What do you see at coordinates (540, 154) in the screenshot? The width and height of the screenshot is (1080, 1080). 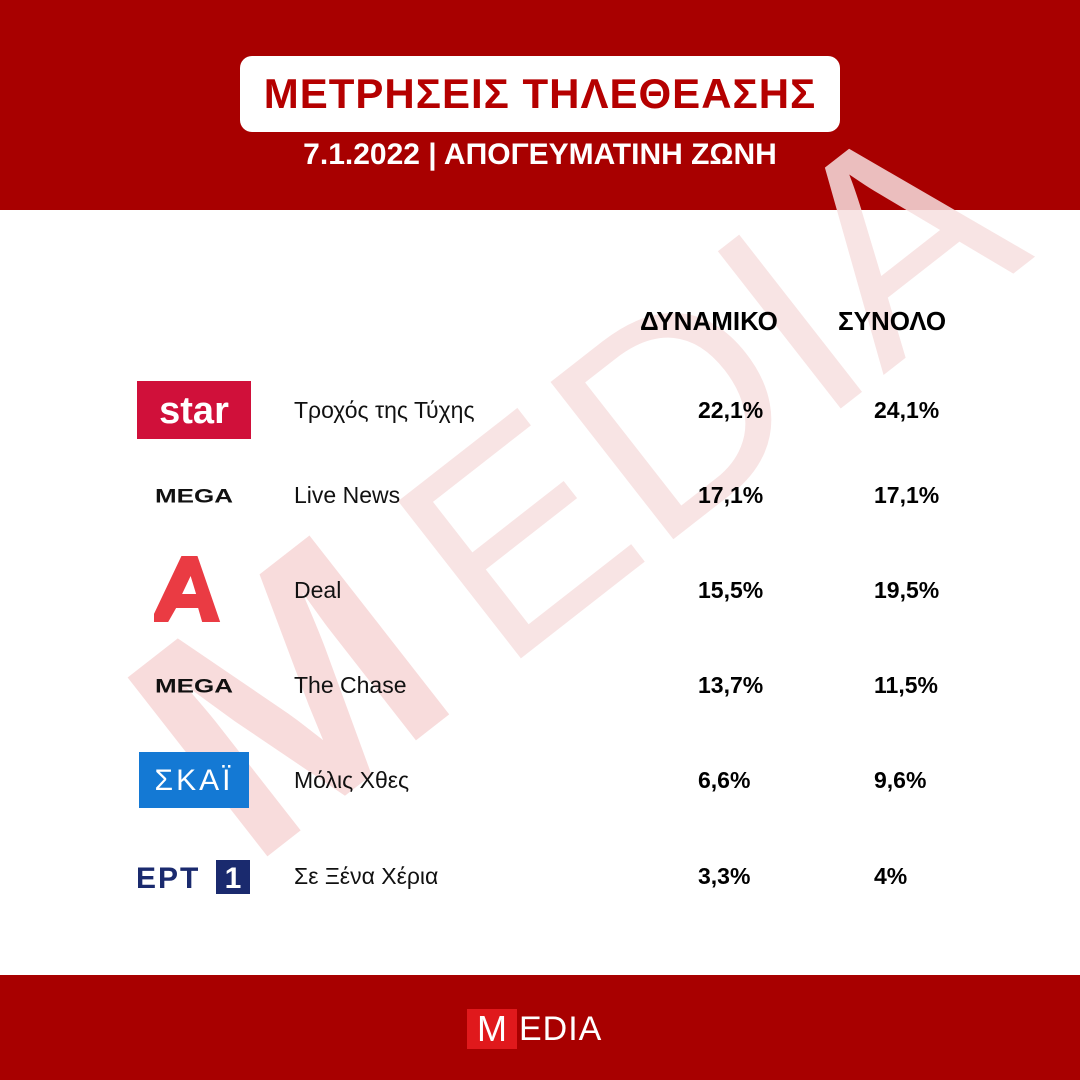 I see `page-subtitle: 7.1.2022 | ΑΠΟΓΕΥΜΑΤΙΝΗ ΖΩΝΗ` at bounding box center [540, 154].